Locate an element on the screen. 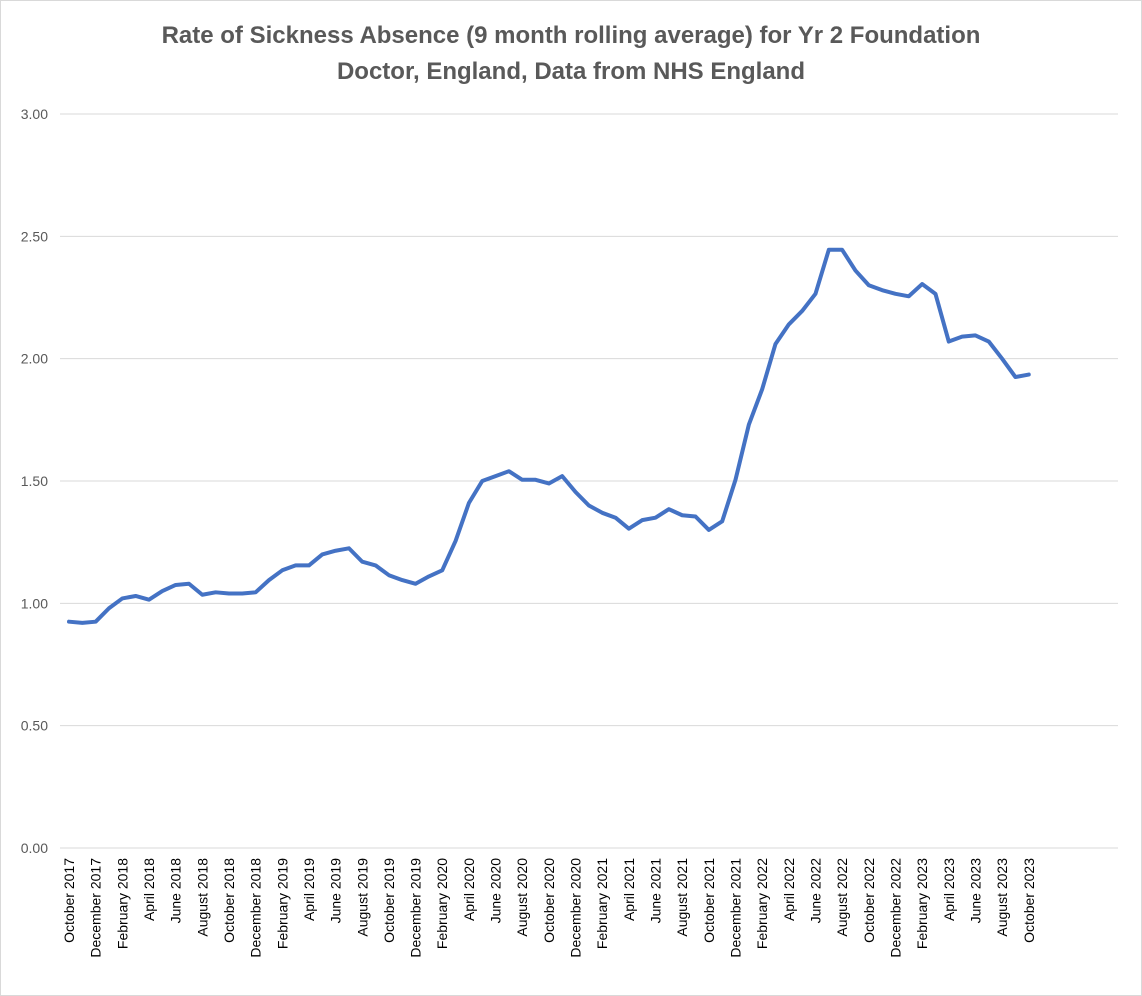 Image resolution: width=1142 pixels, height=996 pixels. x-tick-label: August 2023 is located at coordinates (1002, 897).